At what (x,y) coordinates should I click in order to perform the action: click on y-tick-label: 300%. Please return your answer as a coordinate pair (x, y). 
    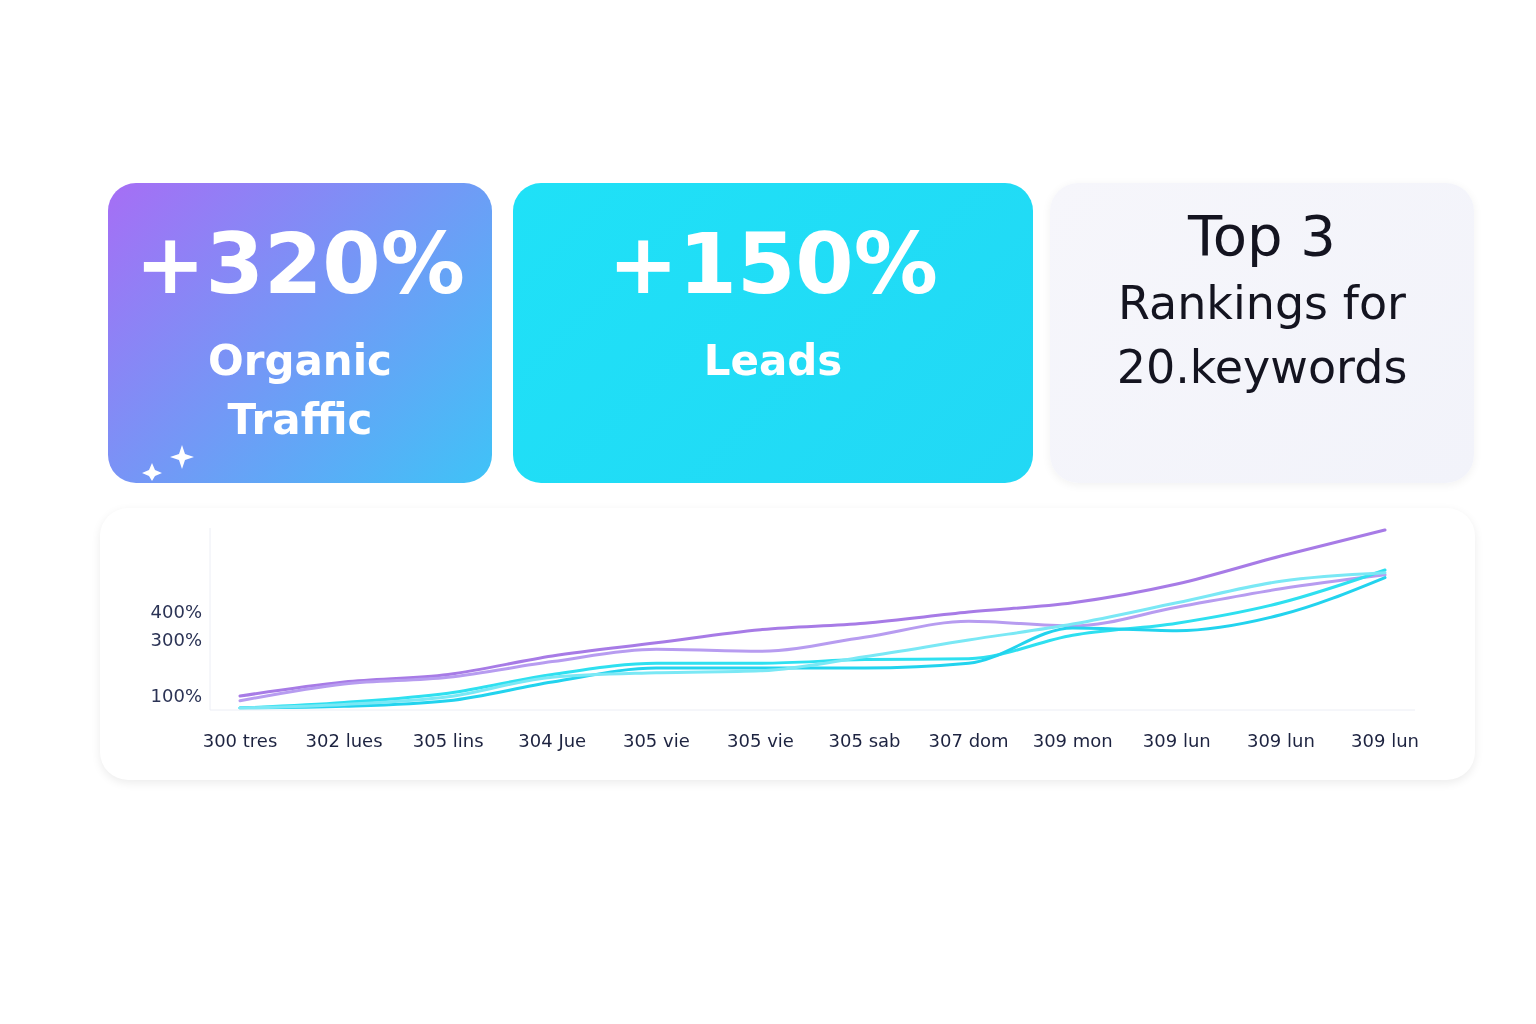
    Looking at the image, I should click on (176, 640).